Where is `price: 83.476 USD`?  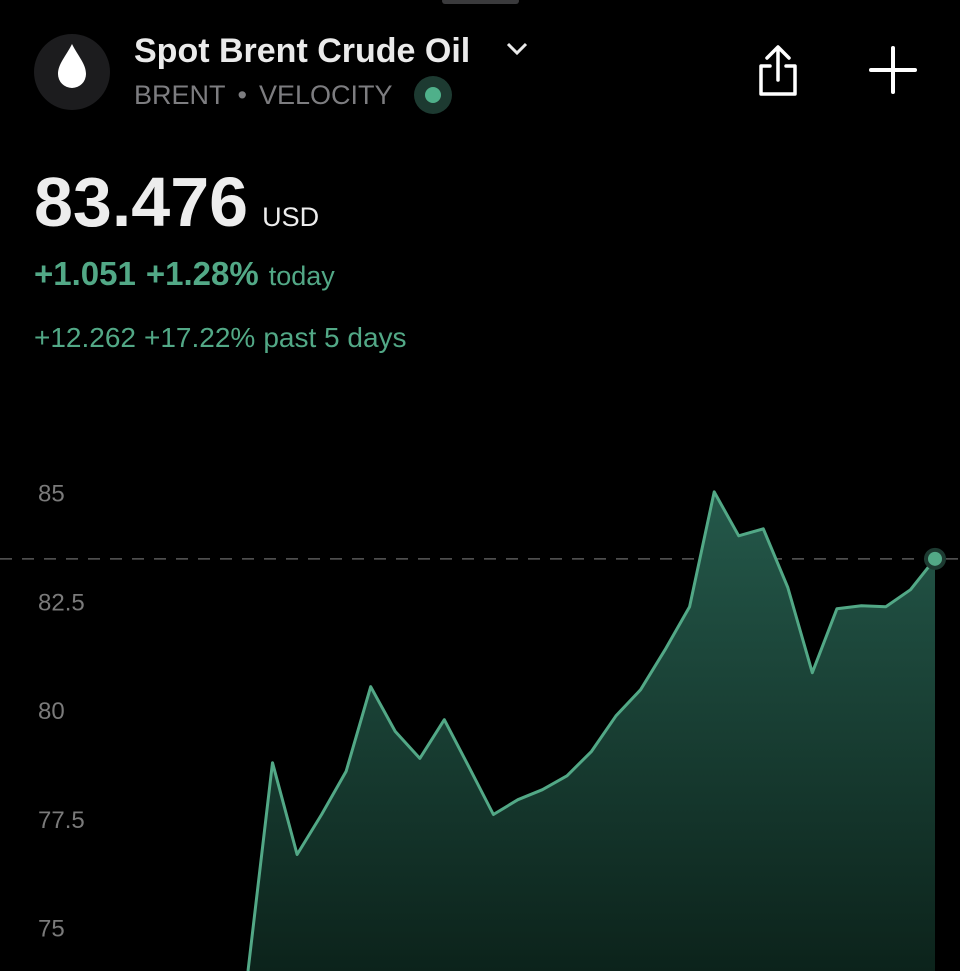
price: 83.476 USD is located at coordinates (176, 202).